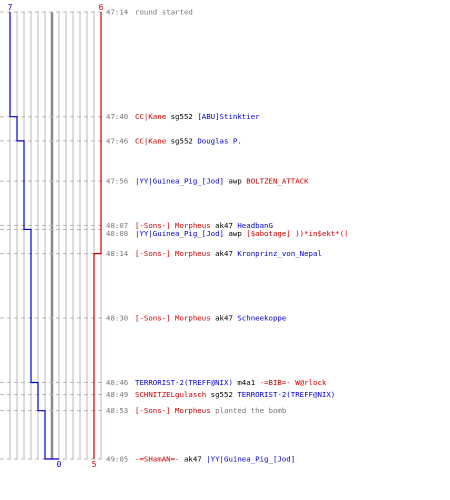 The height and width of the screenshot is (500, 450). Describe the element at coordinates (117, 181) in the screenshot. I see `event-time: 47:56` at that location.